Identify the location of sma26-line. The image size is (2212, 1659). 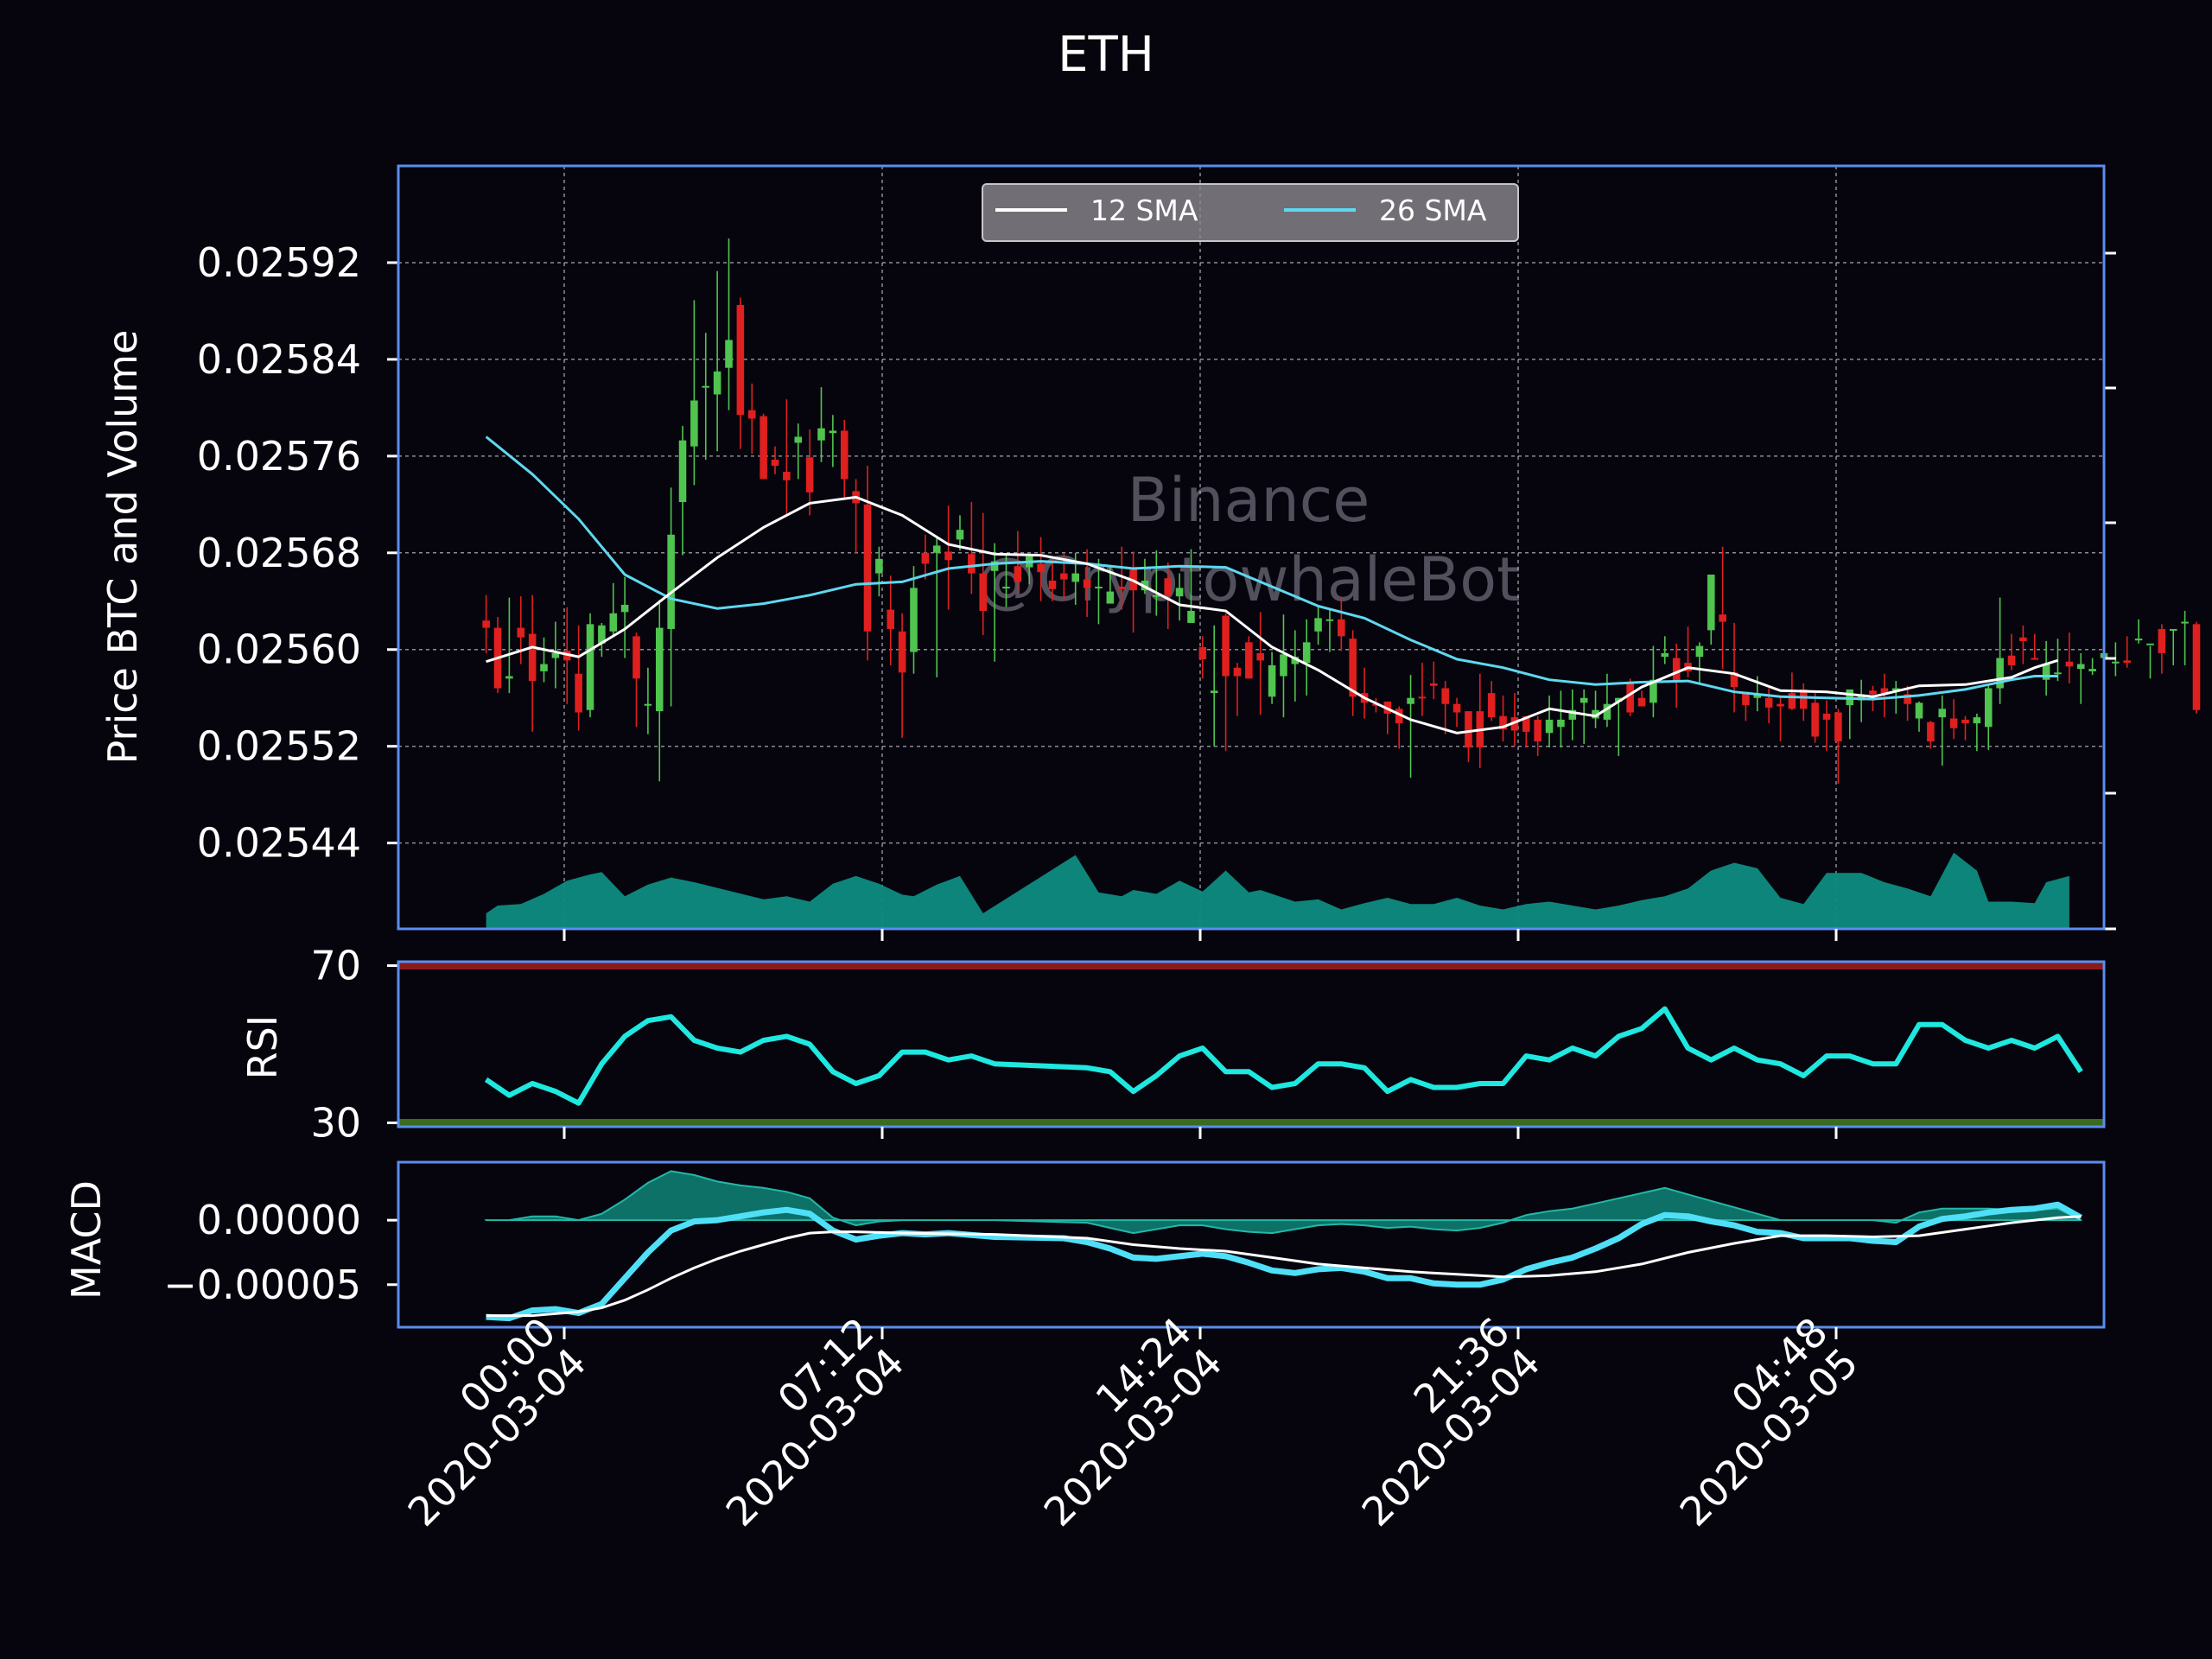
(1271, 568).